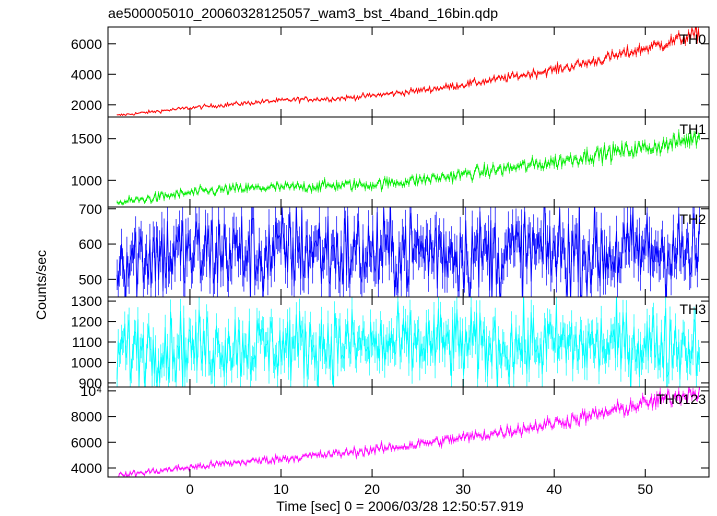  Describe the element at coordinates (86, 301) in the screenshot. I see `y-tick-label: 1300` at that location.